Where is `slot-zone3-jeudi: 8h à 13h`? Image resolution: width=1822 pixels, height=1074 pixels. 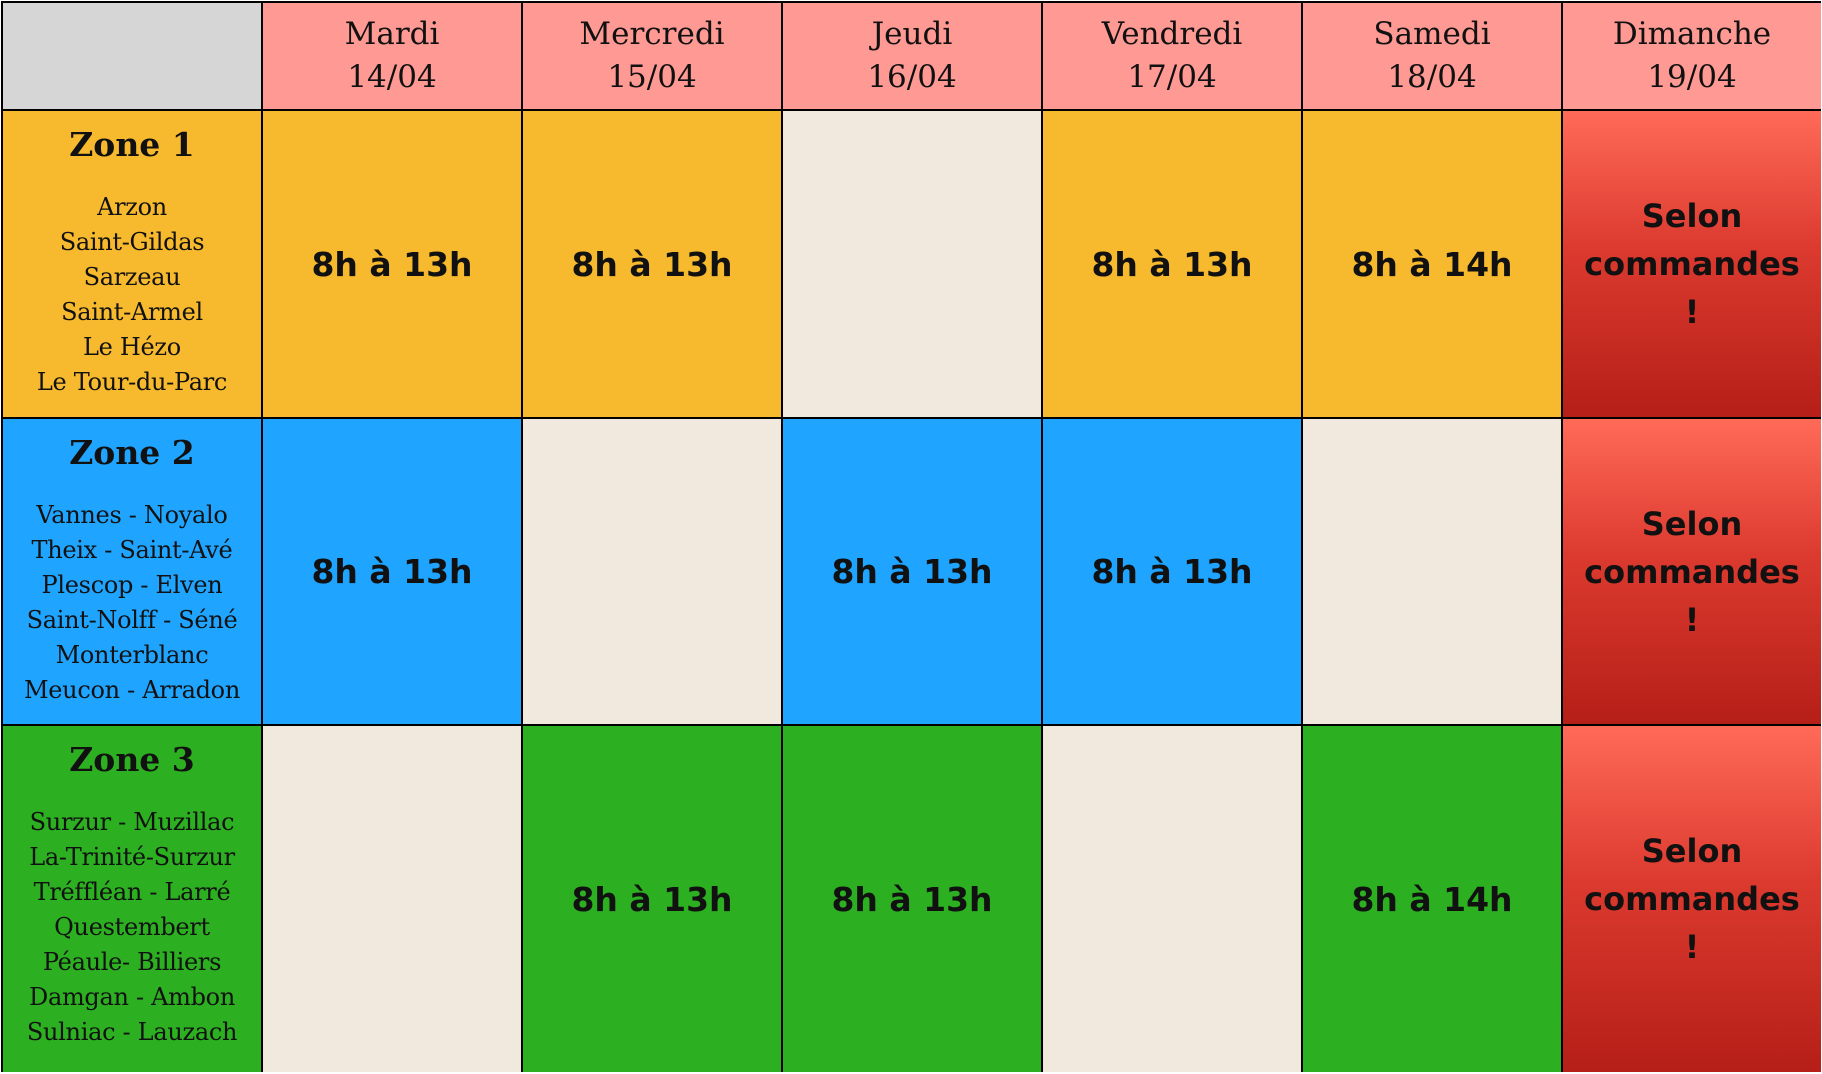 slot-zone3-jeudi: 8h à 13h is located at coordinates (911, 898).